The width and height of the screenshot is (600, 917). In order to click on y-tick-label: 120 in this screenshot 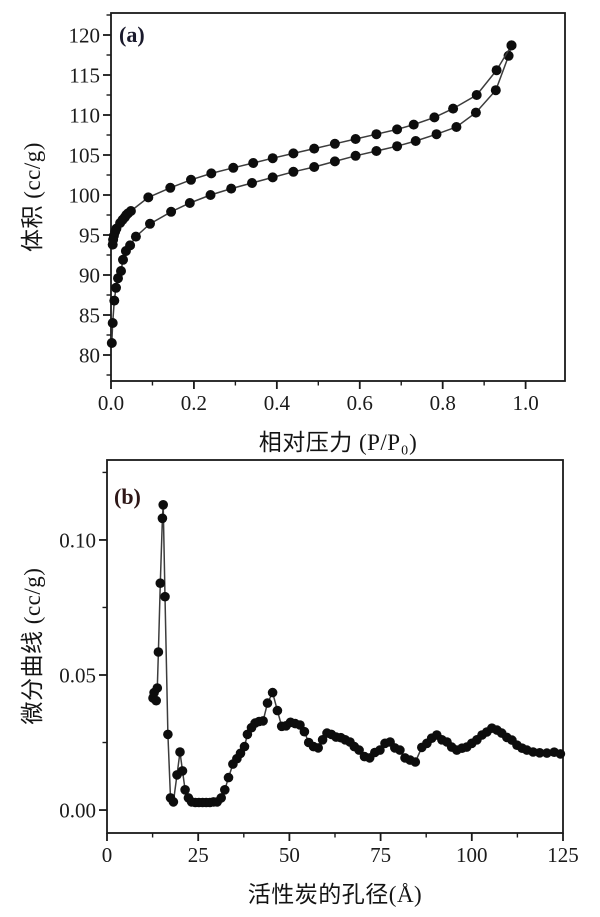, I will do `click(85, 35)`.